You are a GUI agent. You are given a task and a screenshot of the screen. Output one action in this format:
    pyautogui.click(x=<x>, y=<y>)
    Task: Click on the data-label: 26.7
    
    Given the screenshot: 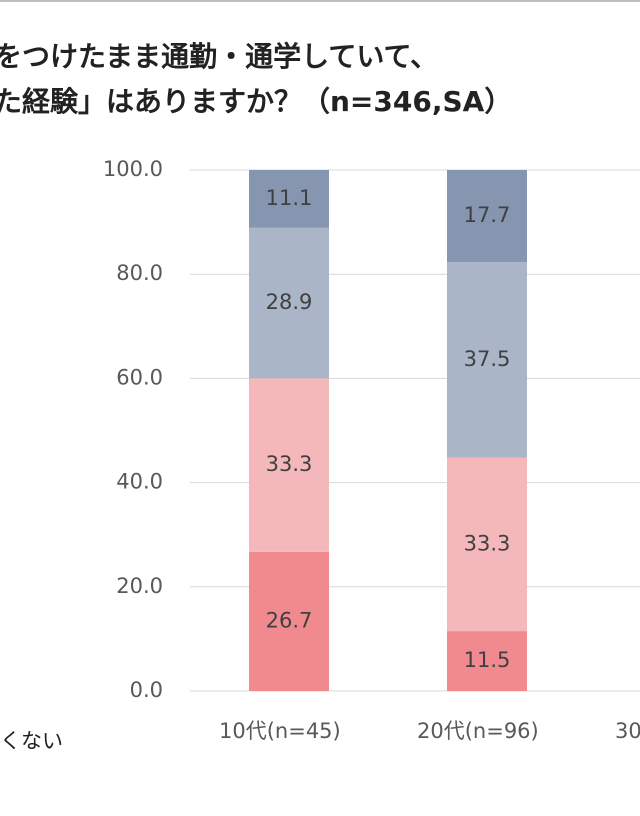 What is the action you would take?
    pyautogui.click(x=289, y=620)
    